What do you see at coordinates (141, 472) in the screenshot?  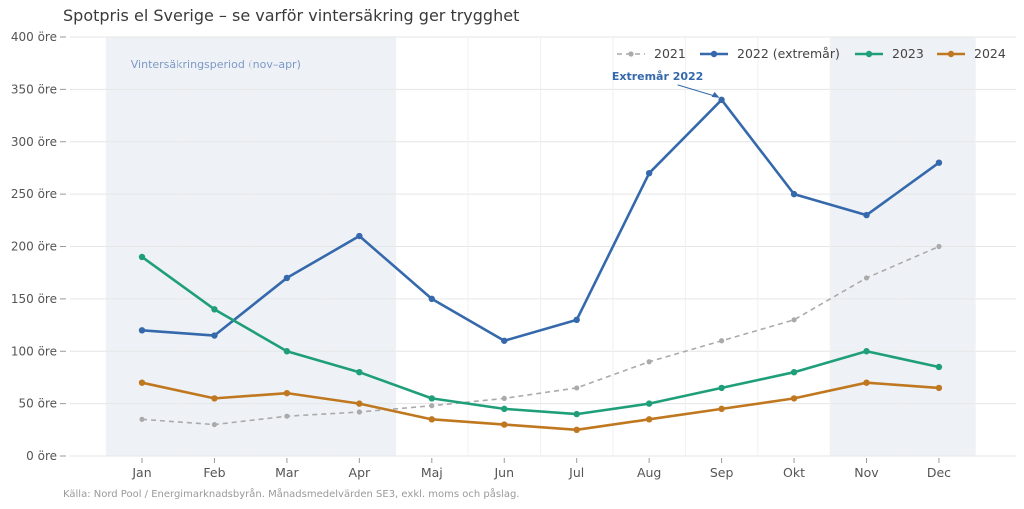 I see `x-tick-label: Jan` at bounding box center [141, 472].